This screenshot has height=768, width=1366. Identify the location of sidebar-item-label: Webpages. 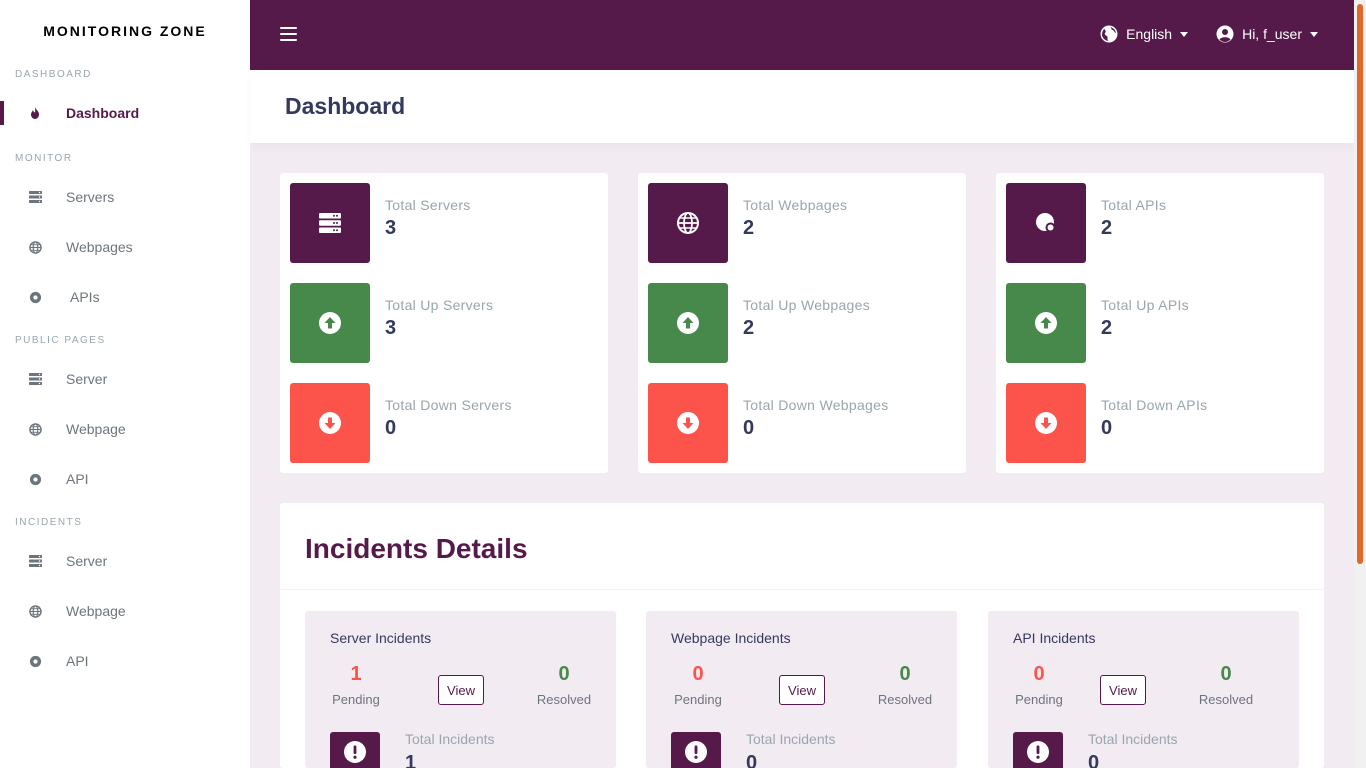
(99, 247).